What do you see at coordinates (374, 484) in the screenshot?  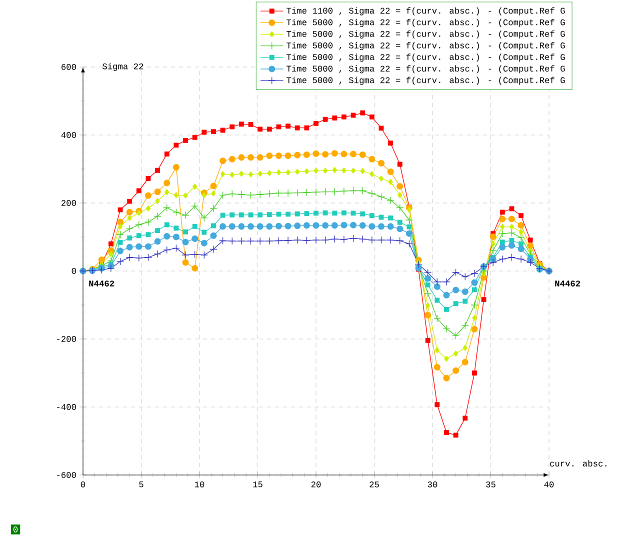 I see `x-tick-label: 25` at bounding box center [374, 484].